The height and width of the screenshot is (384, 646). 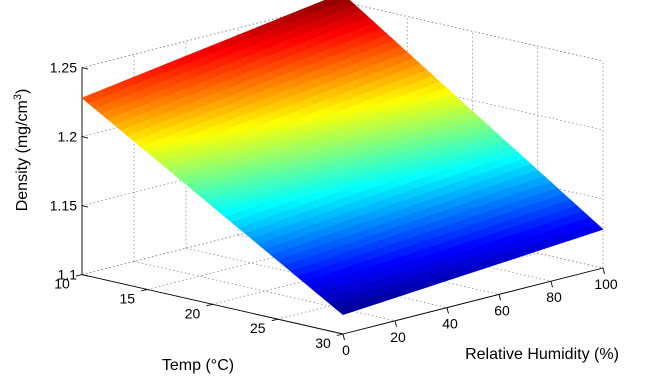 I want to click on z-tick-label: 1.15, so click(x=63, y=206).